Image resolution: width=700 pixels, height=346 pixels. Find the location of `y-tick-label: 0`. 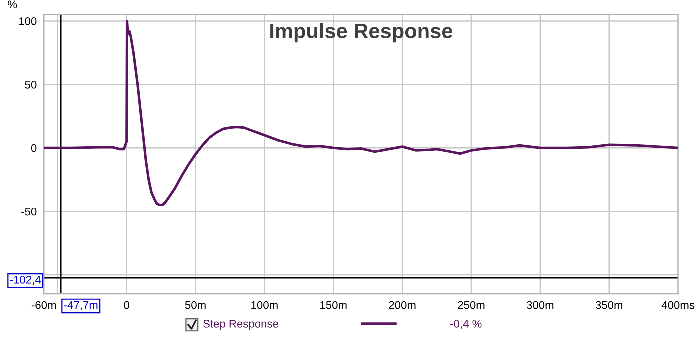

y-tick-label: 0 is located at coordinates (34, 148).